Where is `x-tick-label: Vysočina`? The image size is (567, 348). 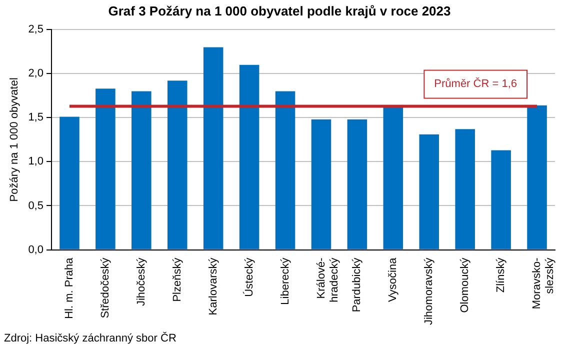 x-tick-label: Vysočina is located at coordinates (393, 279).